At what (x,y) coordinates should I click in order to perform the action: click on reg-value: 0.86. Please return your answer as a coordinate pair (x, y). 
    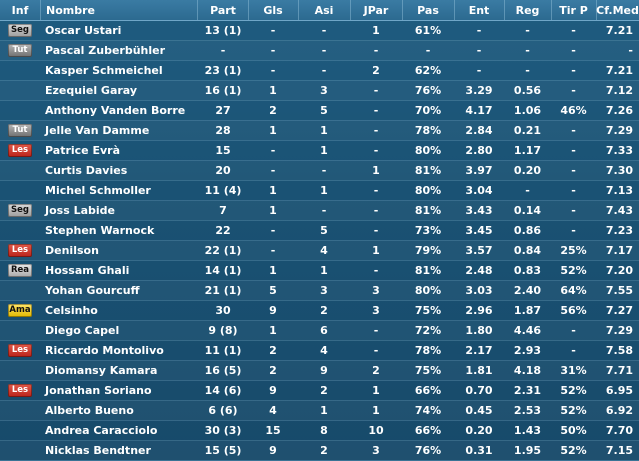
    Looking at the image, I should click on (527, 230).